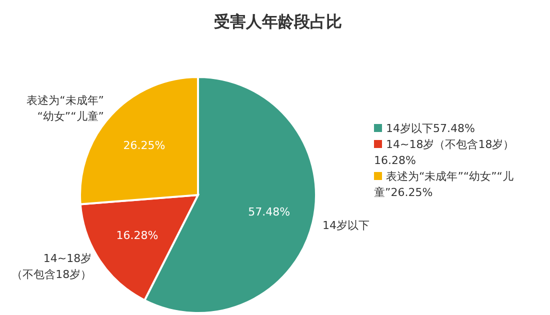 This screenshot has width=550, height=315. What do you see at coordinates (65, 108) in the screenshot?
I see `slice-label: 表述为“未成年”“幼女”“儿童”` at bounding box center [65, 108].